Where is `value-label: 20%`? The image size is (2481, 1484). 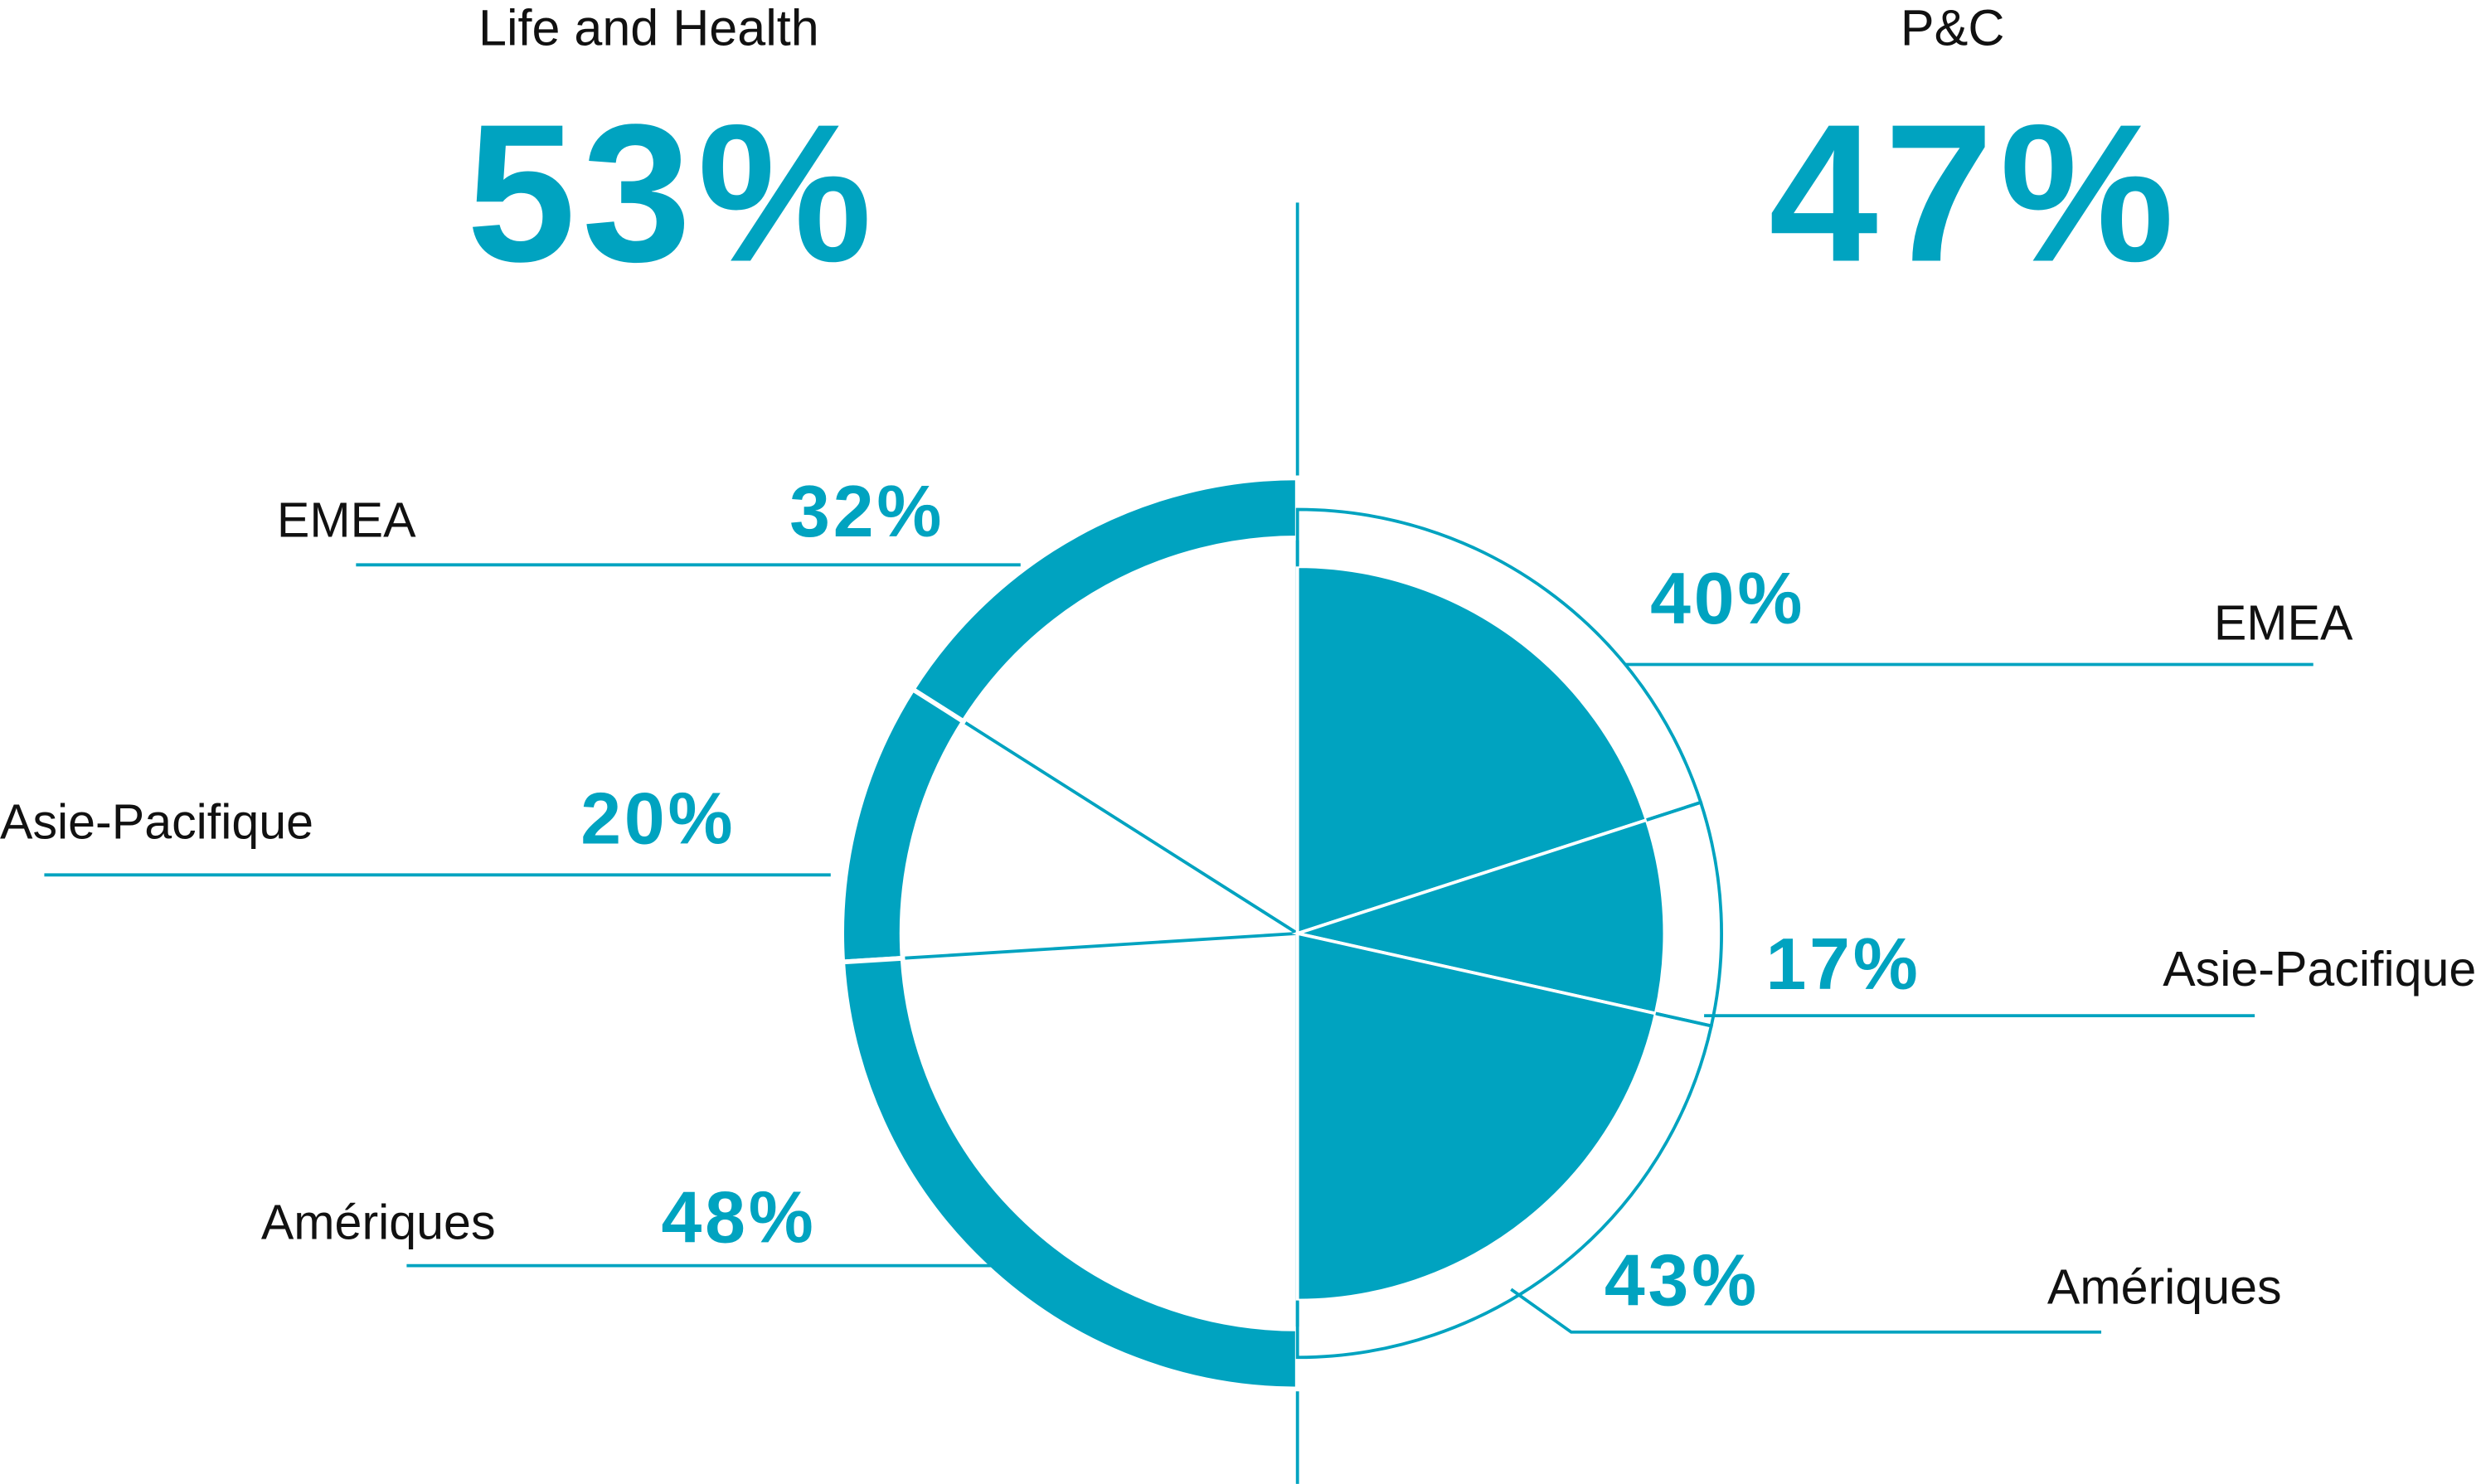
value-label: 20% is located at coordinates (658, 818).